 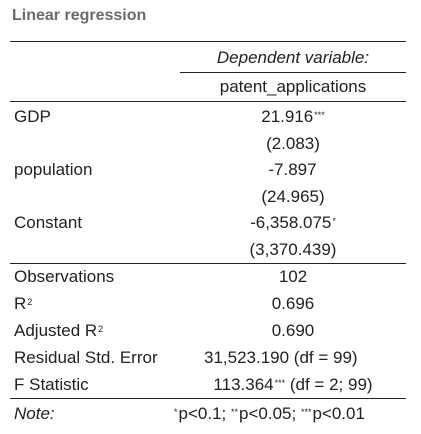 What do you see at coordinates (32, 116) in the screenshot?
I see `coef-name-gdp: GDP` at bounding box center [32, 116].